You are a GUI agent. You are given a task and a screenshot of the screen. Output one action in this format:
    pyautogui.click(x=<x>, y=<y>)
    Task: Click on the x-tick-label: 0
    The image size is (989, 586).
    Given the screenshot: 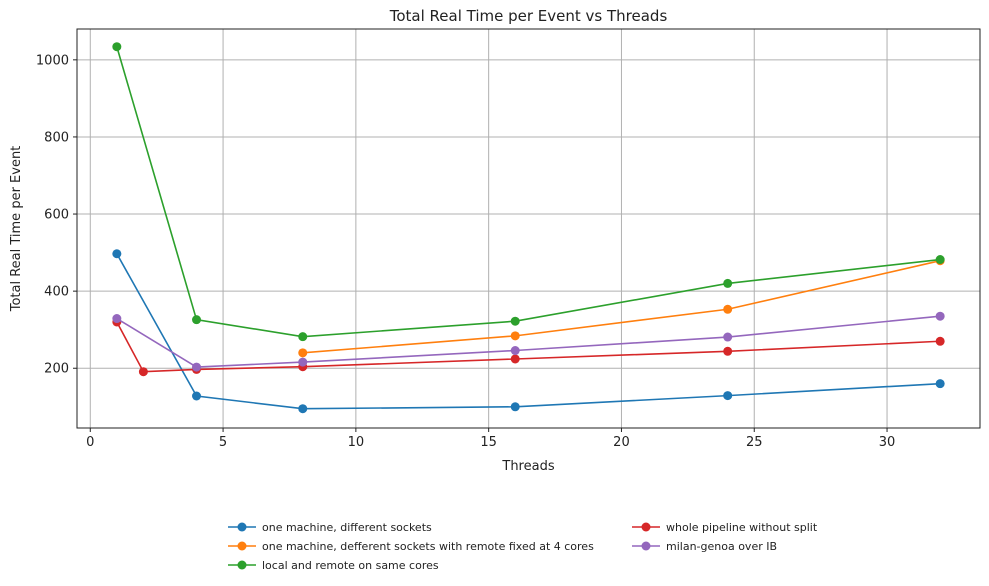 What is the action you would take?
    pyautogui.click(x=90, y=442)
    